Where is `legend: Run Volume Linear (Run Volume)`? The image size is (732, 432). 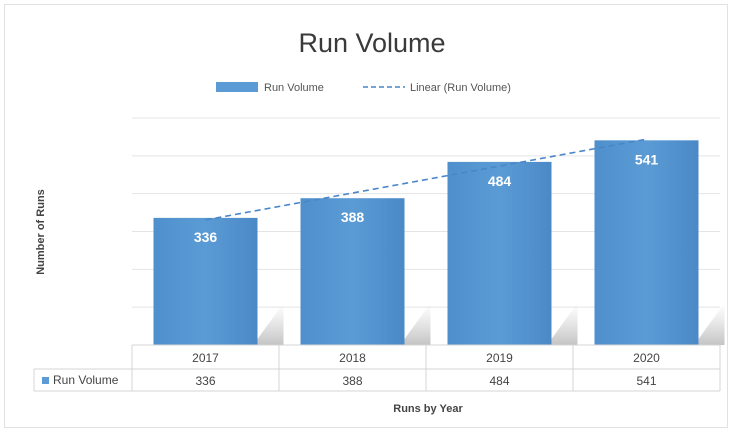 legend: Run Volume Linear (Run Volume) is located at coordinates (363, 88).